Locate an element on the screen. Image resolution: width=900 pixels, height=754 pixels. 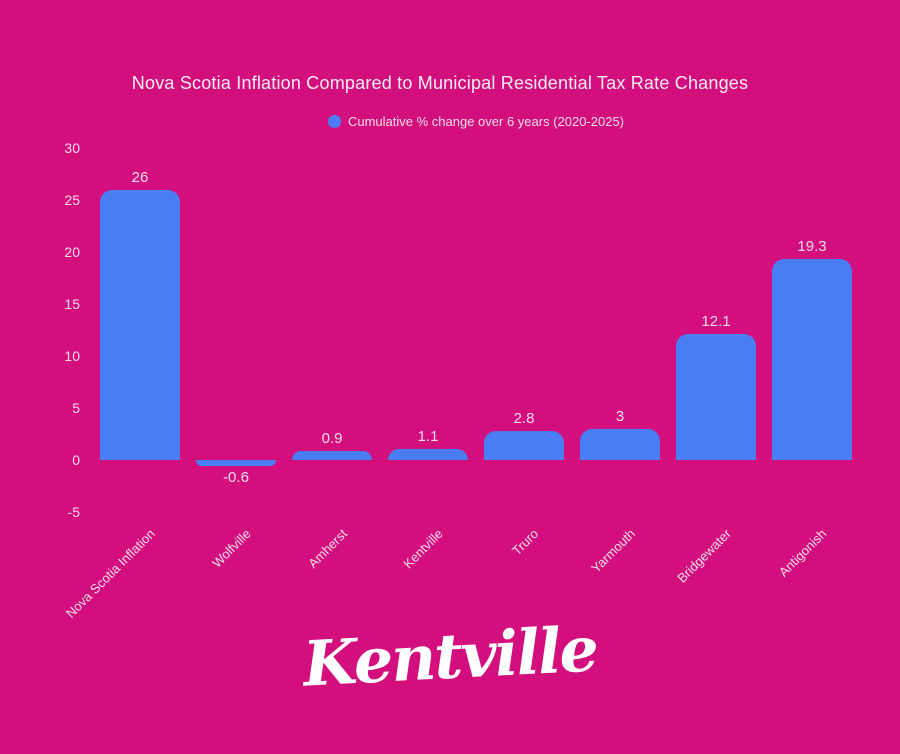
bar-value-label: 2.8 is located at coordinates (524, 418).